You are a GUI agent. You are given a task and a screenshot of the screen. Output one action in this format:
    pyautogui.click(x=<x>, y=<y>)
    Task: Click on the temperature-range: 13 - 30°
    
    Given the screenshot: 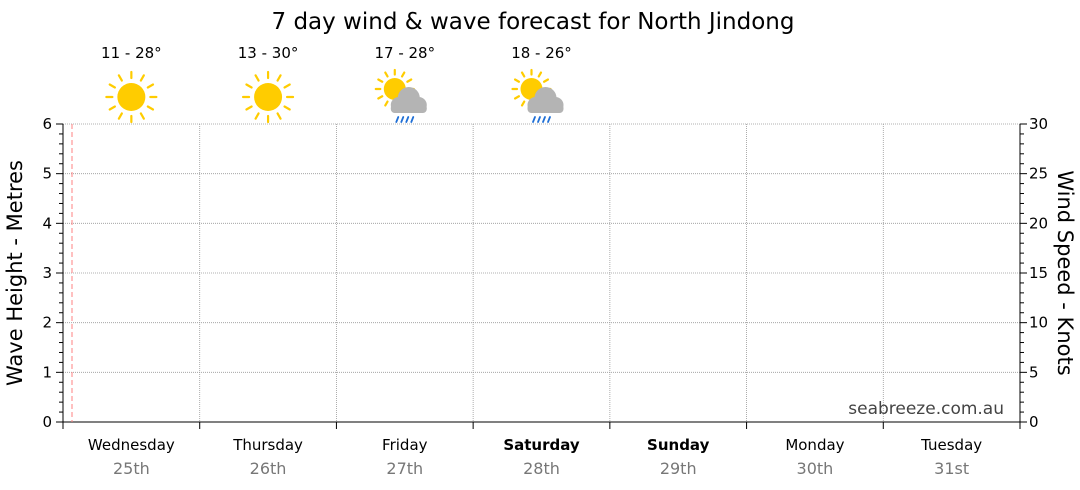 What is the action you would take?
    pyautogui.click(x=268, y=53)
    